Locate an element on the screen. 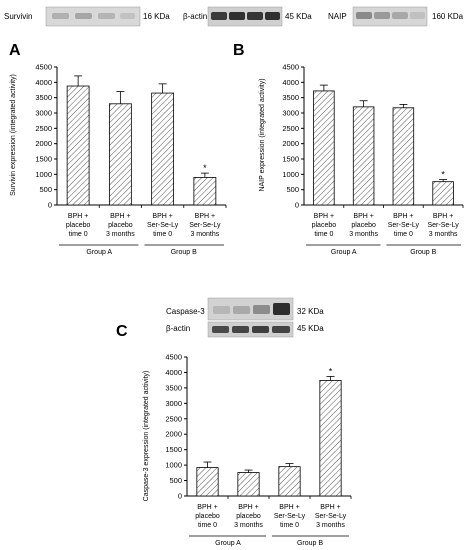 The image size is (469, 550). caspase3-blot-image is located at coordinates (250, 309).